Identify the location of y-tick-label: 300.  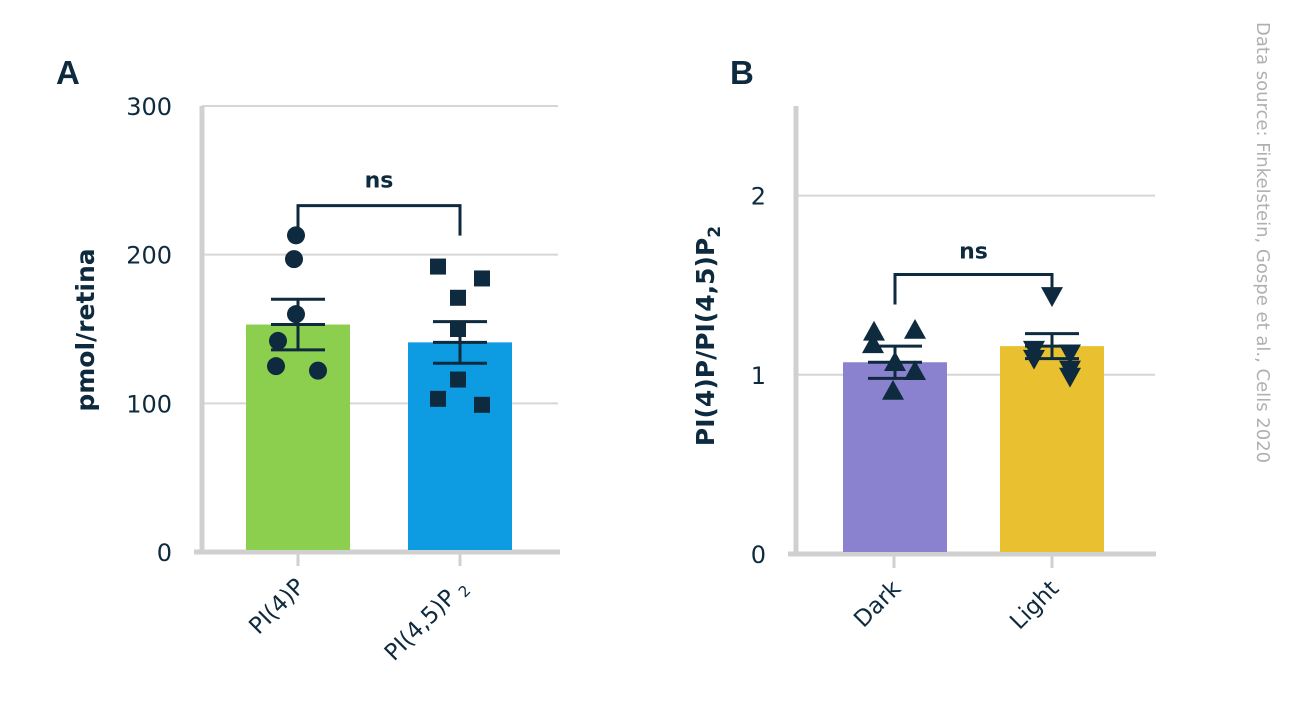
(149, 107).